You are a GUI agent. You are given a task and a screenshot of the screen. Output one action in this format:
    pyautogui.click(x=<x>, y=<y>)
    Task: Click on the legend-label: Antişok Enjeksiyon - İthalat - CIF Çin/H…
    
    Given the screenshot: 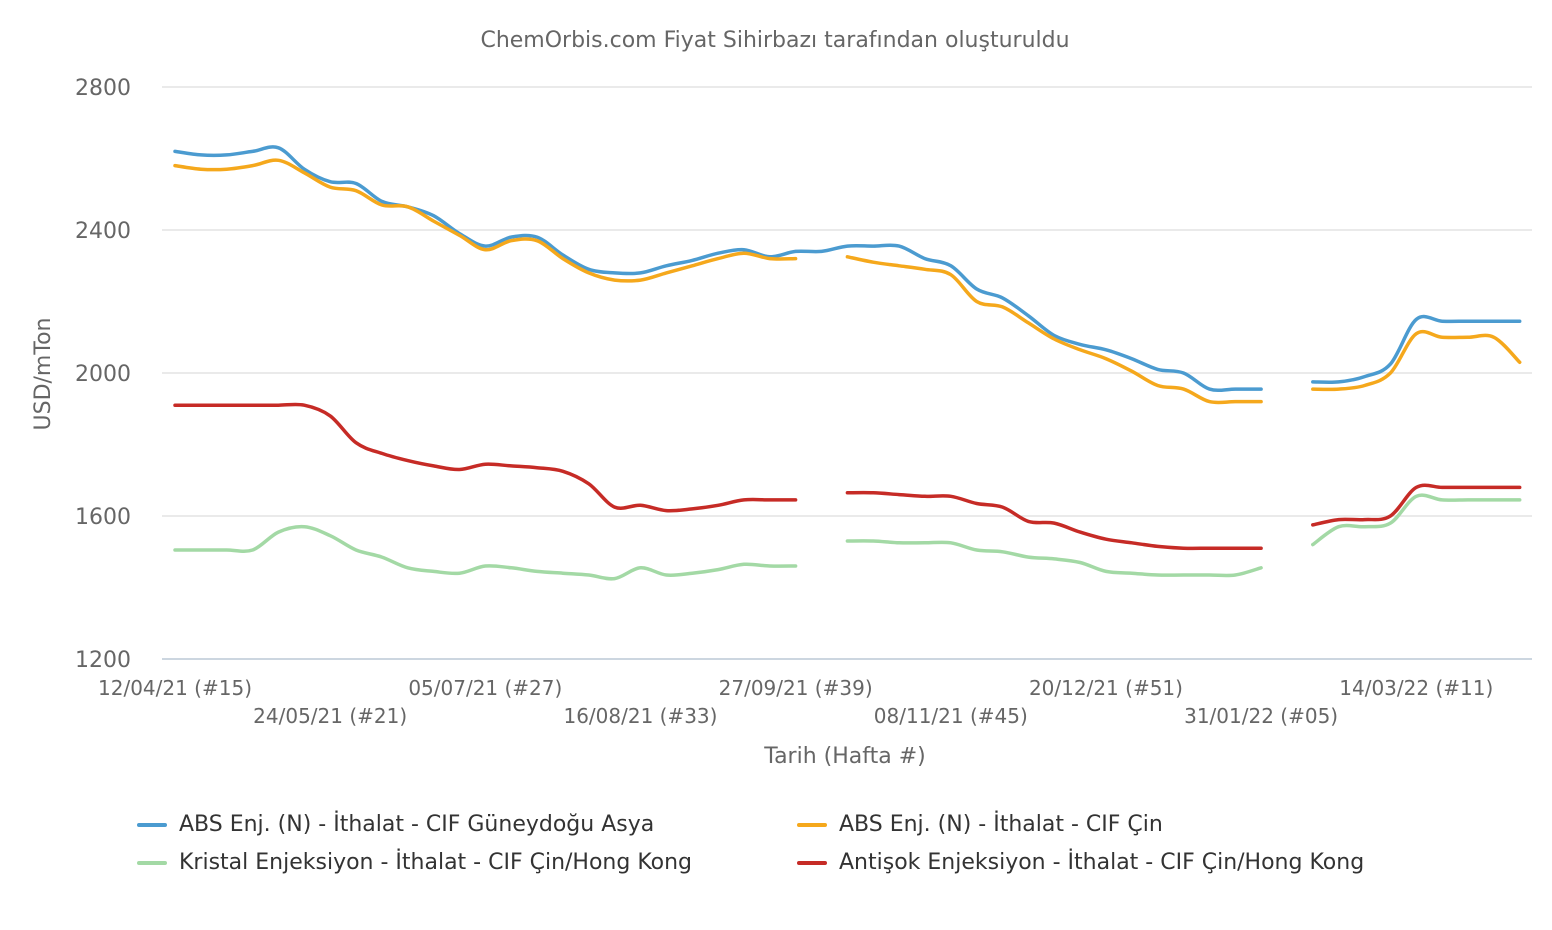 What is the action you would take?
    pyautogui.click(x=1102, y=862)
    